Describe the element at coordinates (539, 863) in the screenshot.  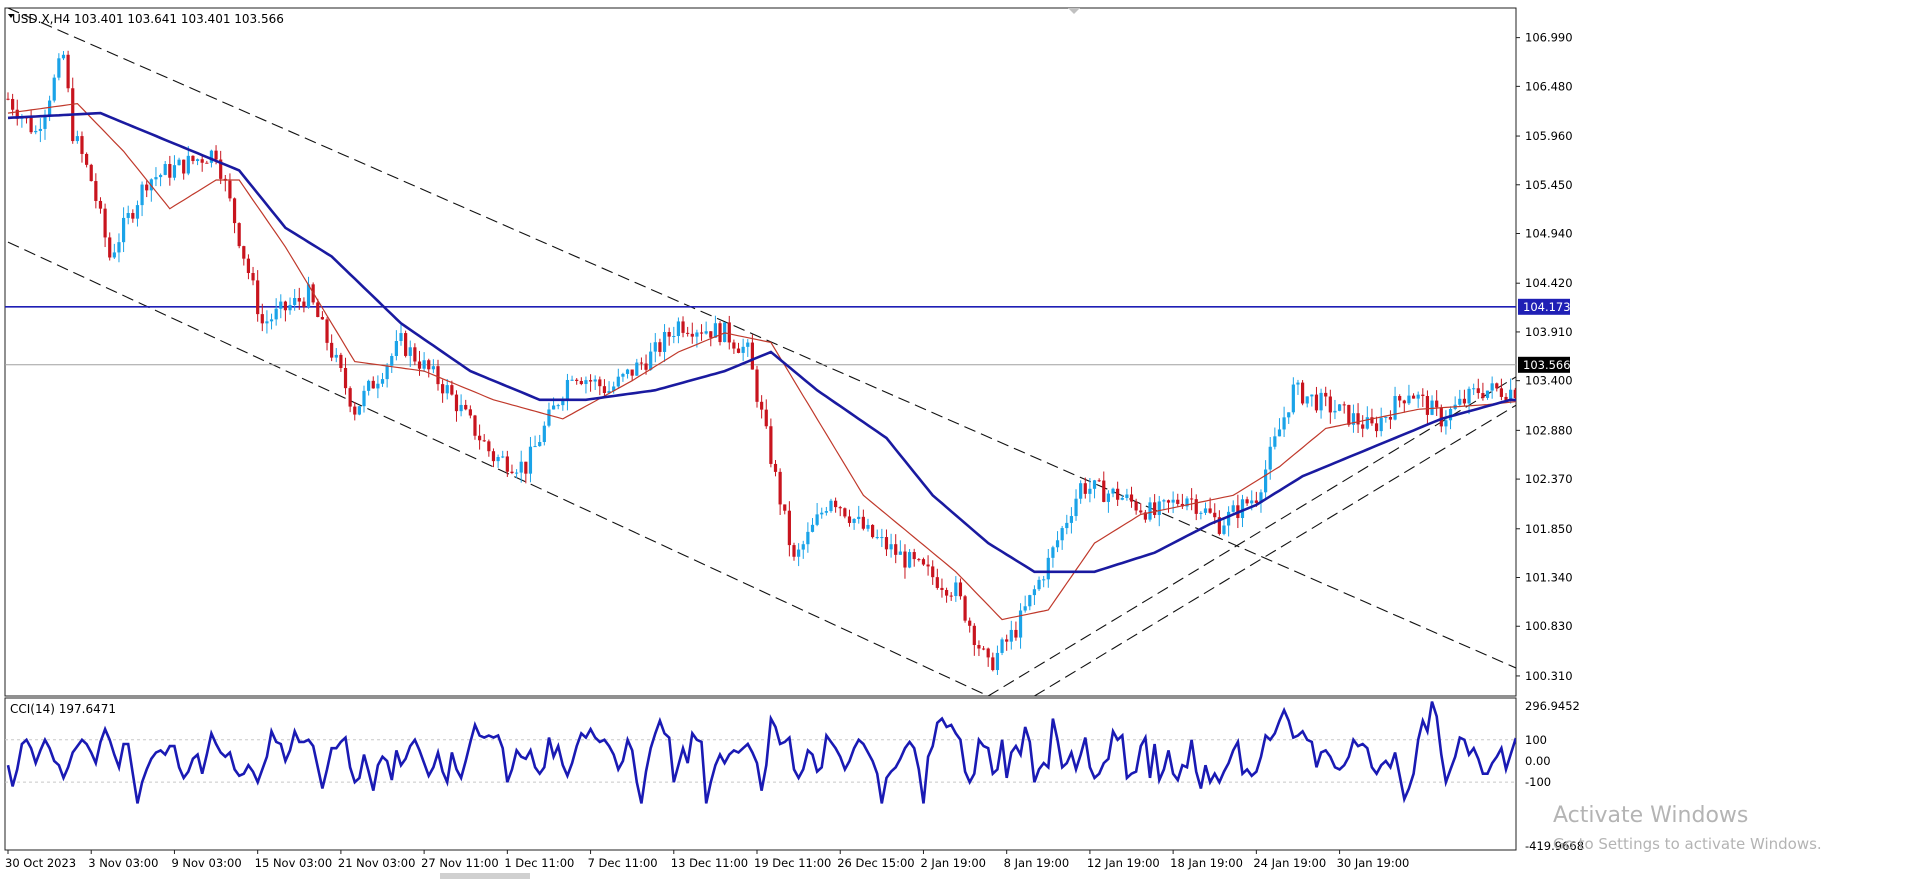
I see `time-tick-label: 1 Dec 11:00` at that location.